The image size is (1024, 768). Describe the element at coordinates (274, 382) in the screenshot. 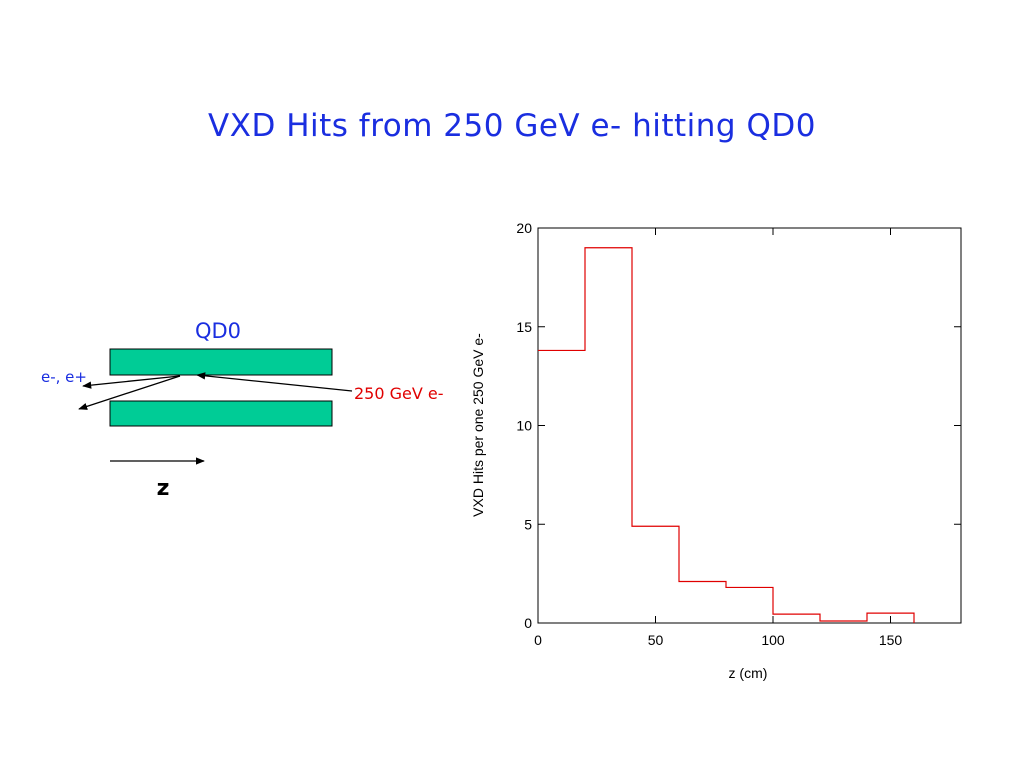

I see `incoming-electron-arrow` at that location.